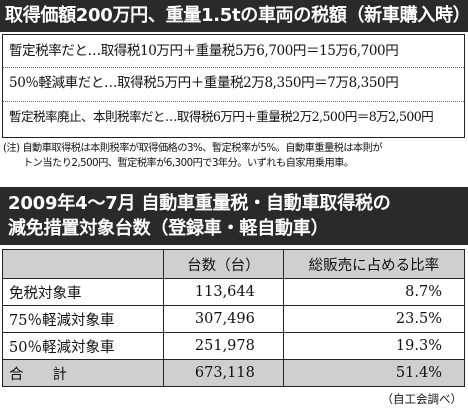 This screenshot has height=410, width=468. Describe the element at coordinates (374, 373) in the screenshot. I see `total-ratio: 51.4%` at that location.